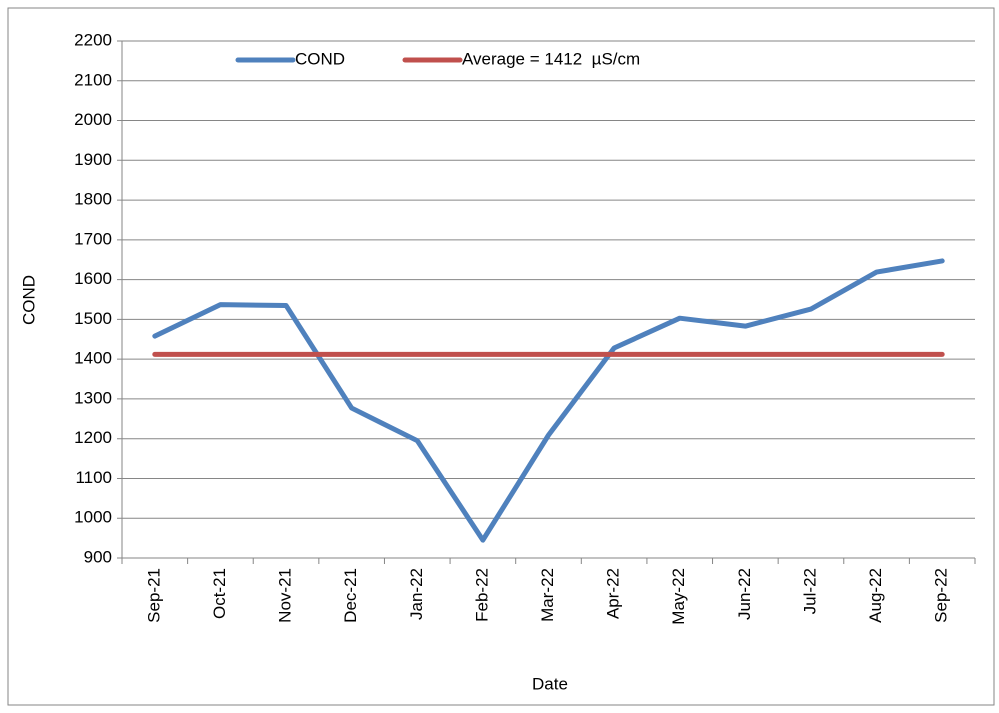 The image size is (999, 713). Describe the element at coordinates (481, 595) in the screenshot. I see `x-tick-label: Feb-22` at that location.